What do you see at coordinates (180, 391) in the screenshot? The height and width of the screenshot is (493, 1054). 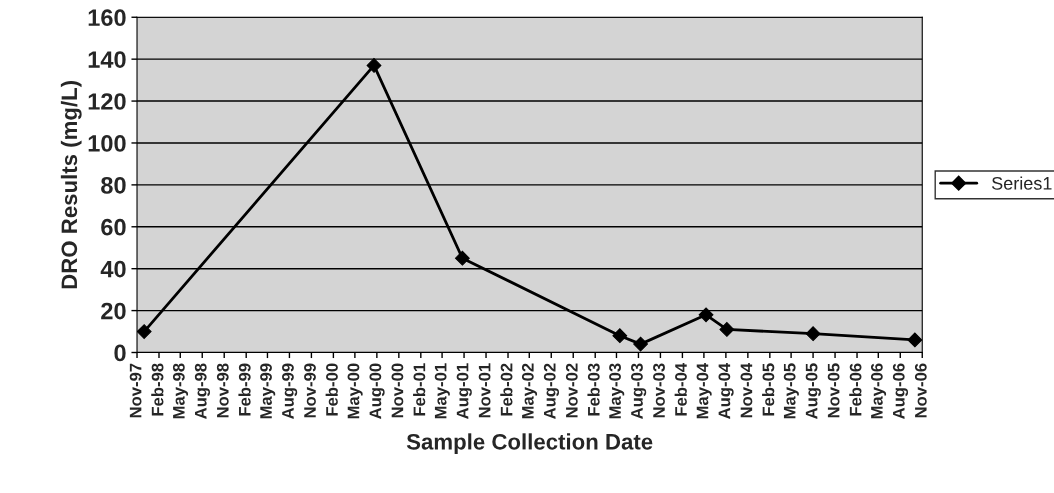 I see `x-tick-label: May-98` at bounding box center [180, 391].